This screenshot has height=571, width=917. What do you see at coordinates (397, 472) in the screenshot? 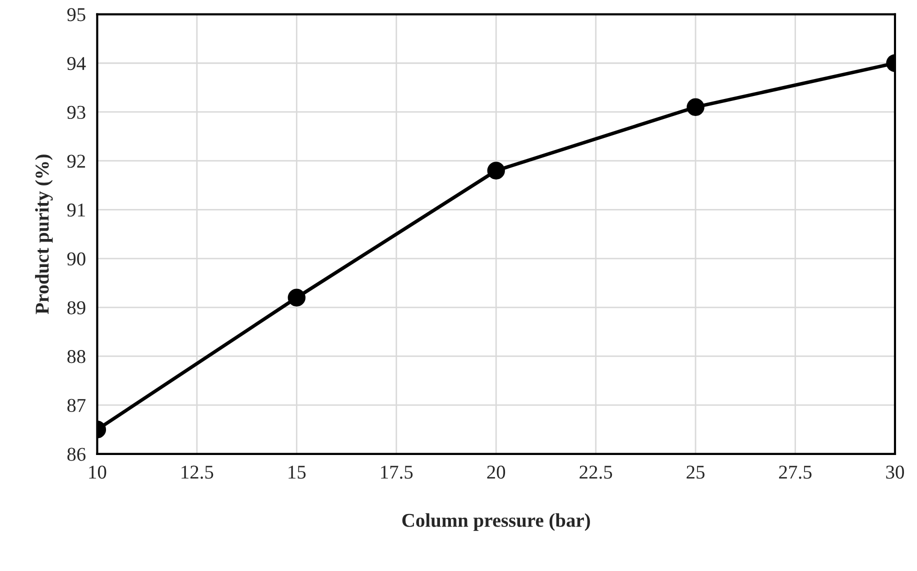
I see `x-tick-label: 17.5` at bounding box center [397, 472].